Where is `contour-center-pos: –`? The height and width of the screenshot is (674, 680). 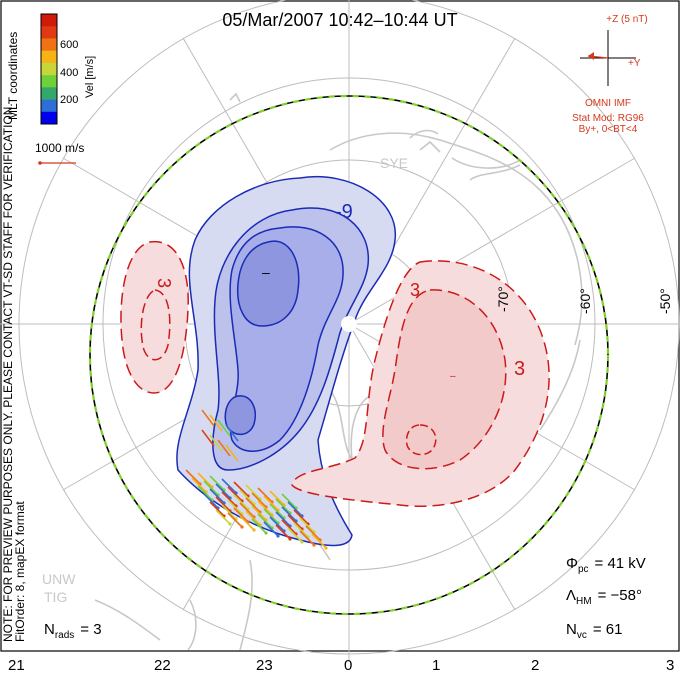
contour-center-pos: – is located at coordinates (453, 376).